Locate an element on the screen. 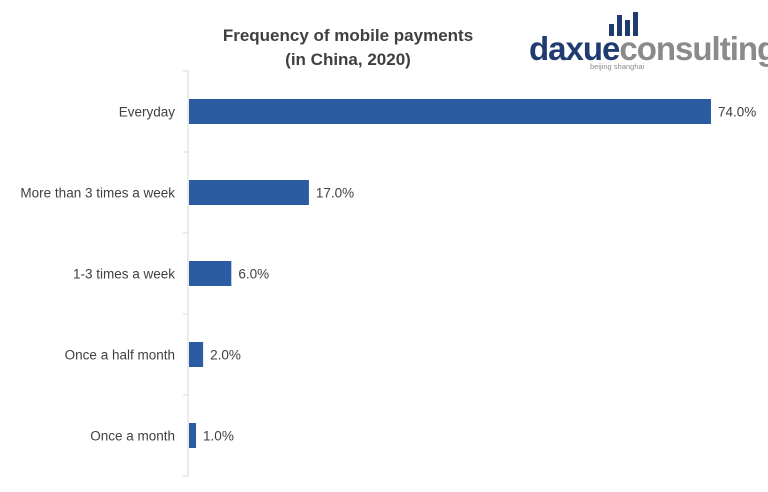 The image size is (768, 492). logo-name: daxueconsulting is located at coordinates (648, 48).